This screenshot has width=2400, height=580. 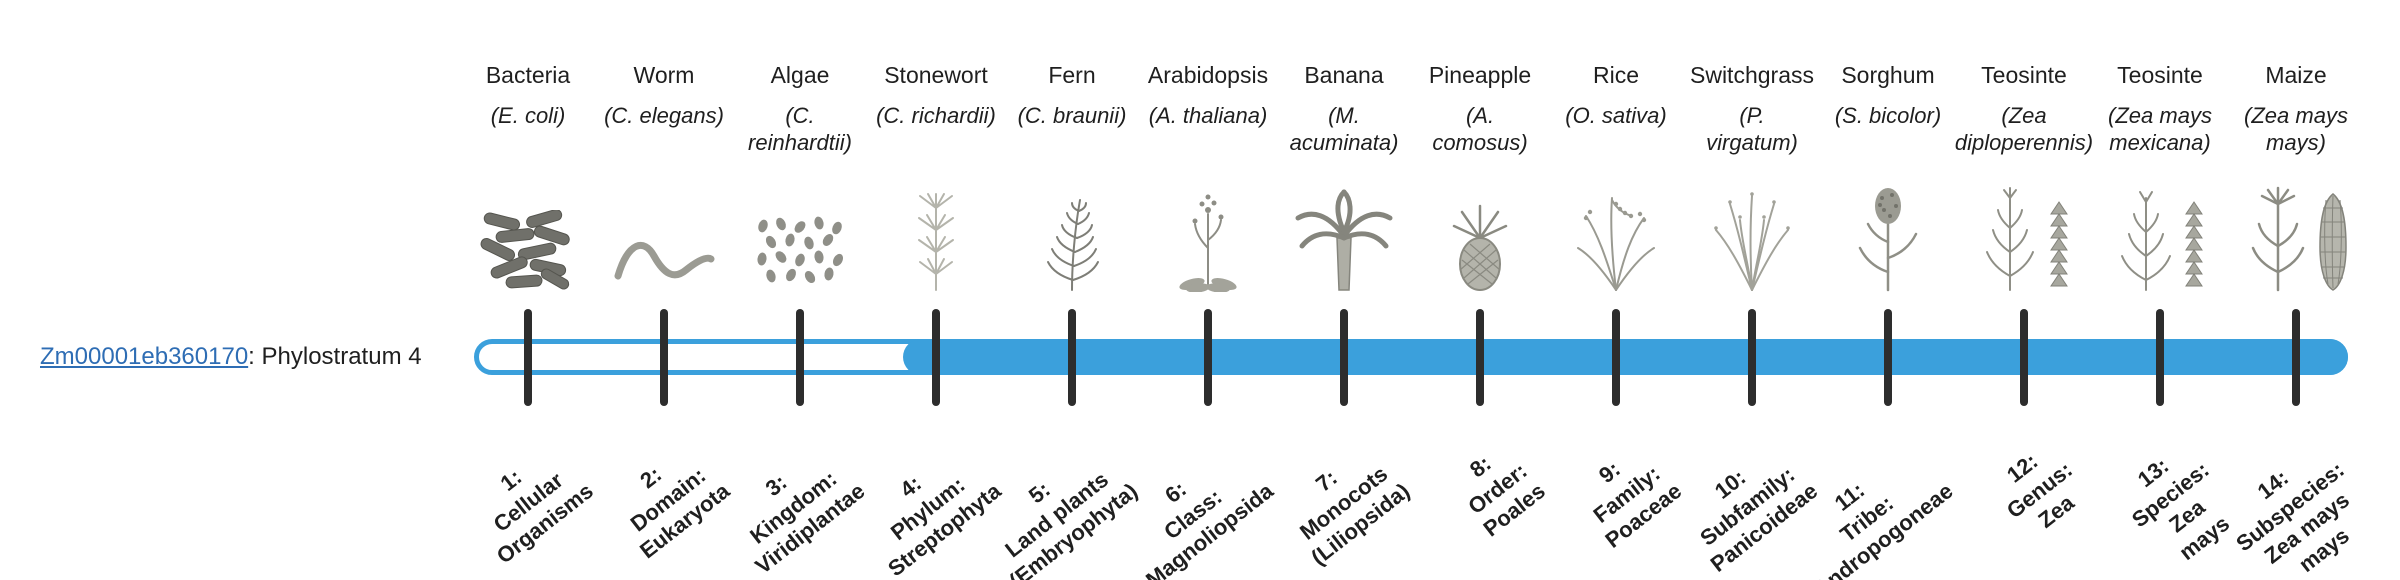 I want to click on phylostratum-label: 14: Subspecies: Zea mays mays, so click(x=2293, y=516).